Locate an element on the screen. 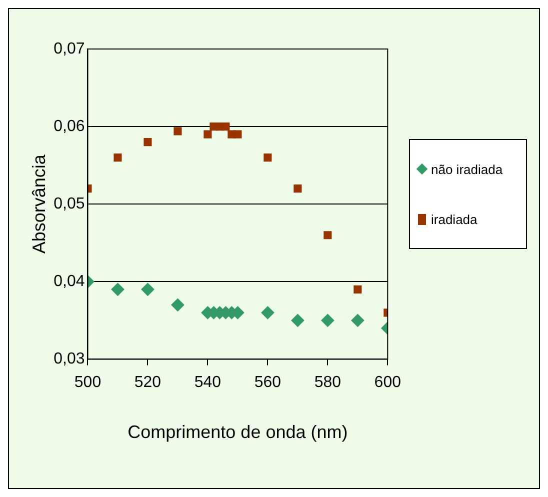 The image size is (548, 497). y-tick-label: 0,07 is located at coordinates (69, 49).